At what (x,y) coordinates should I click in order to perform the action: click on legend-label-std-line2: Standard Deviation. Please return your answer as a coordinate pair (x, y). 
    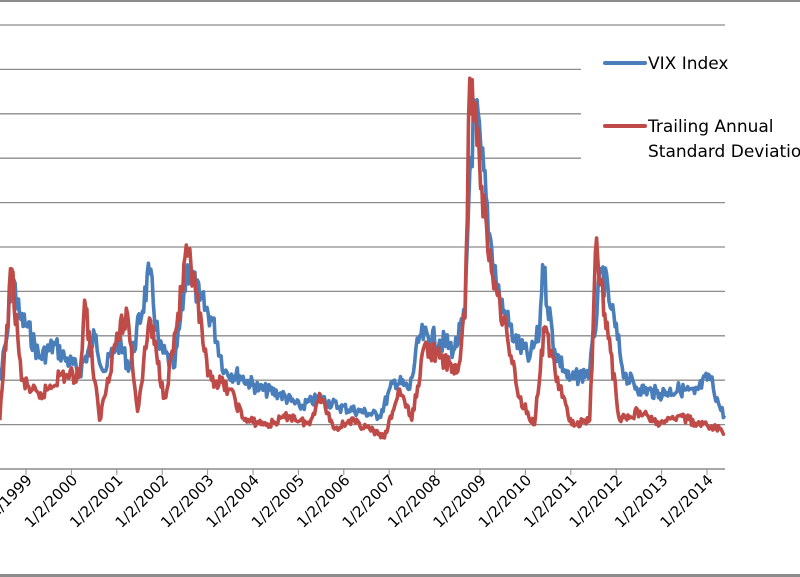
    Looking at the image, I should click on (724, 152).